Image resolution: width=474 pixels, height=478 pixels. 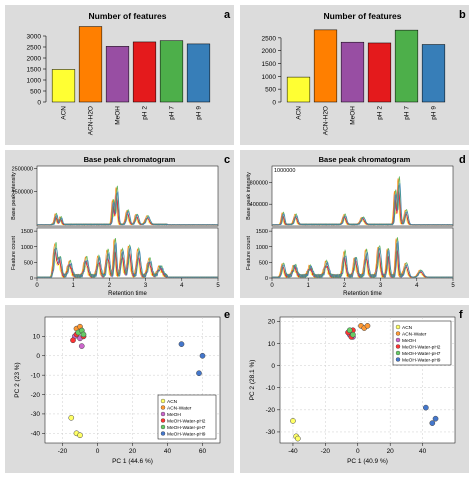 I want to click on x-axis-label: PC 1 (40.9 %), so click(x=367, y=461).